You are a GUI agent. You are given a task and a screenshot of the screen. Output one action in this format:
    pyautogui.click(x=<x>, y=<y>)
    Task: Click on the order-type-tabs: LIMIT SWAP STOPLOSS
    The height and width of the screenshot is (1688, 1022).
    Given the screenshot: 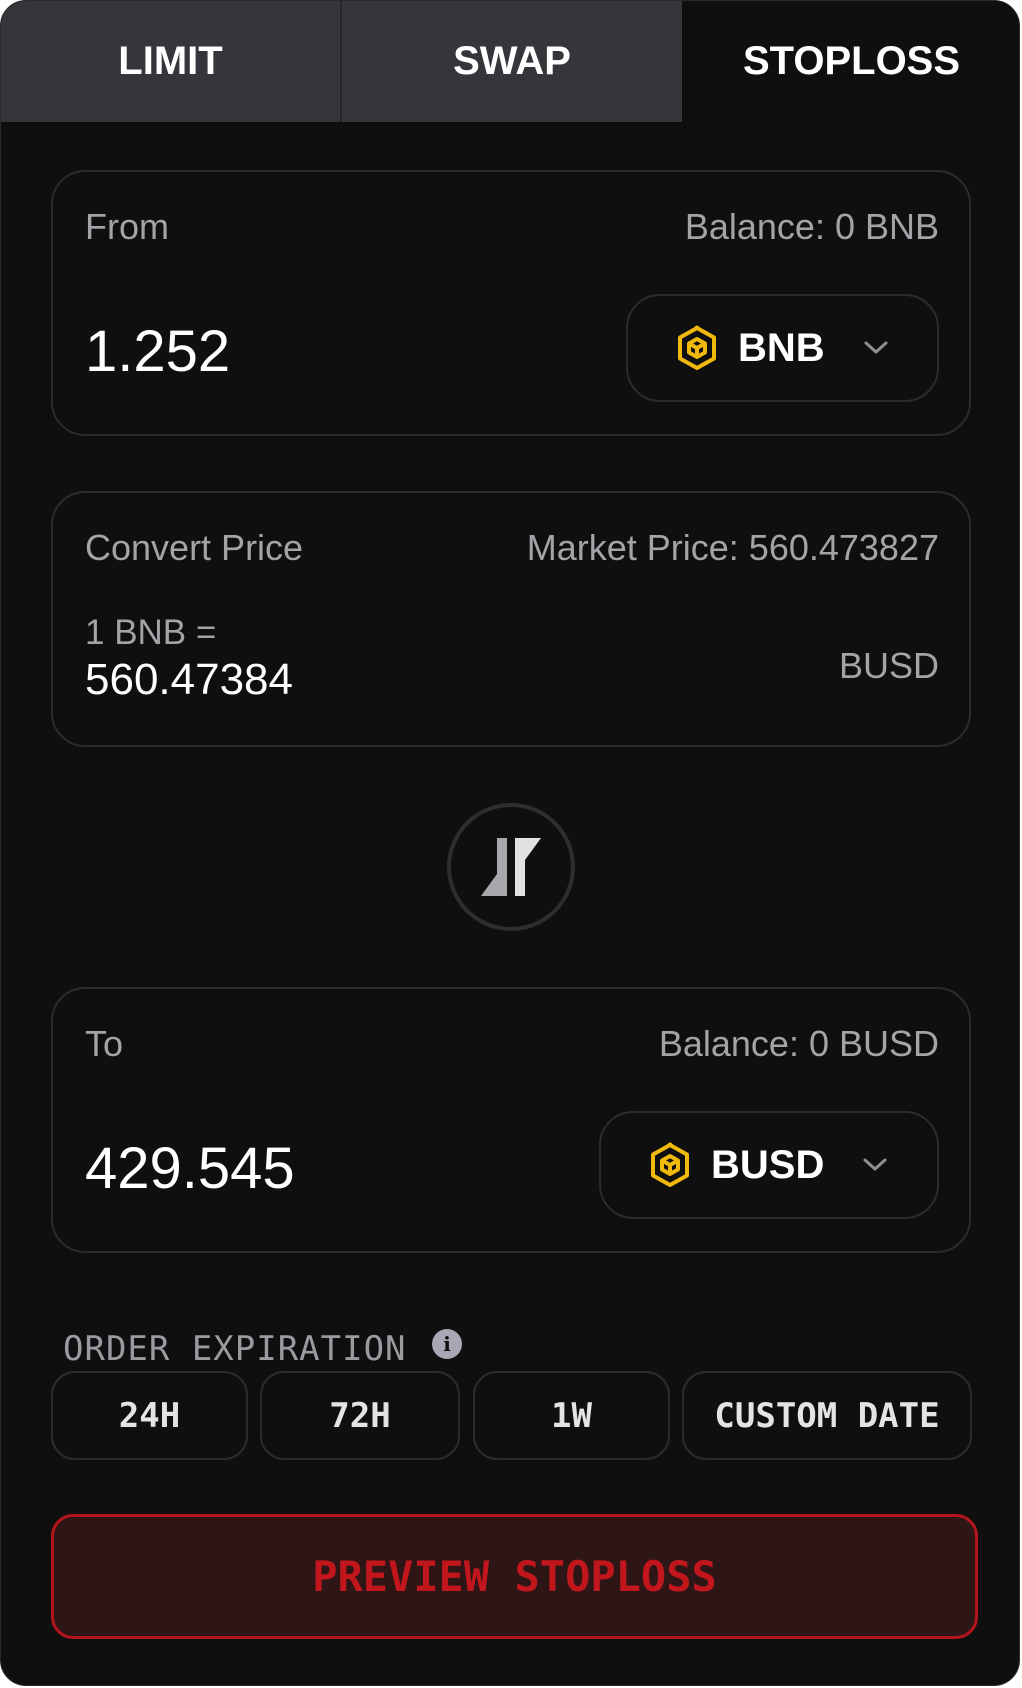 What is the action you would take?
    pyautogui.click(x=510, y=61)
    